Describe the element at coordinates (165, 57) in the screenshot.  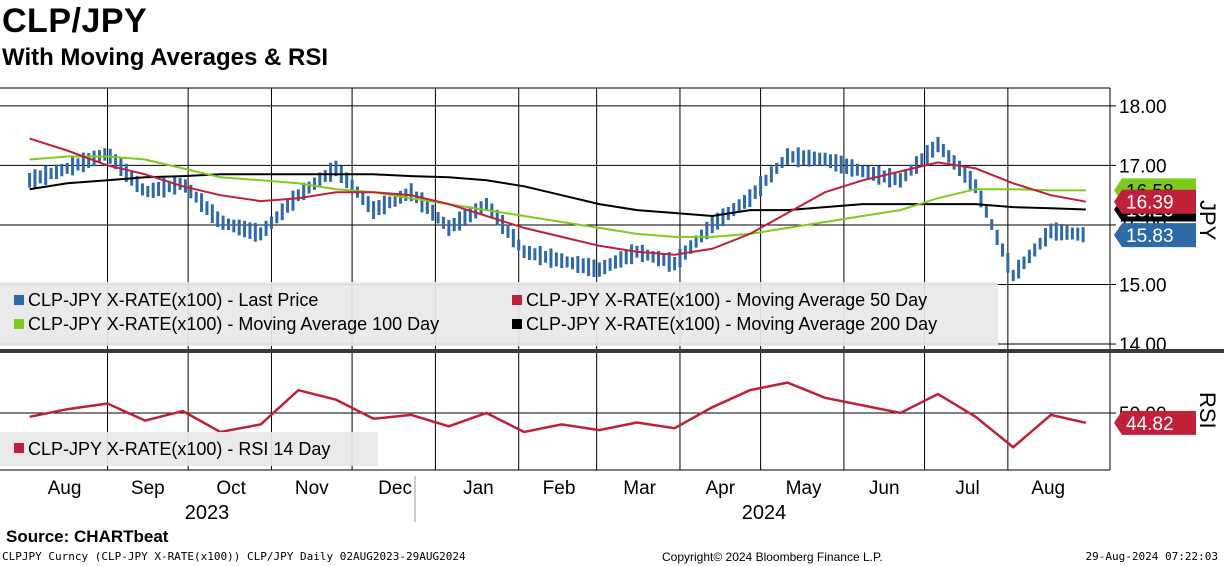
I see `chart-subtitle: With Moving Averages & RSI` at that location.